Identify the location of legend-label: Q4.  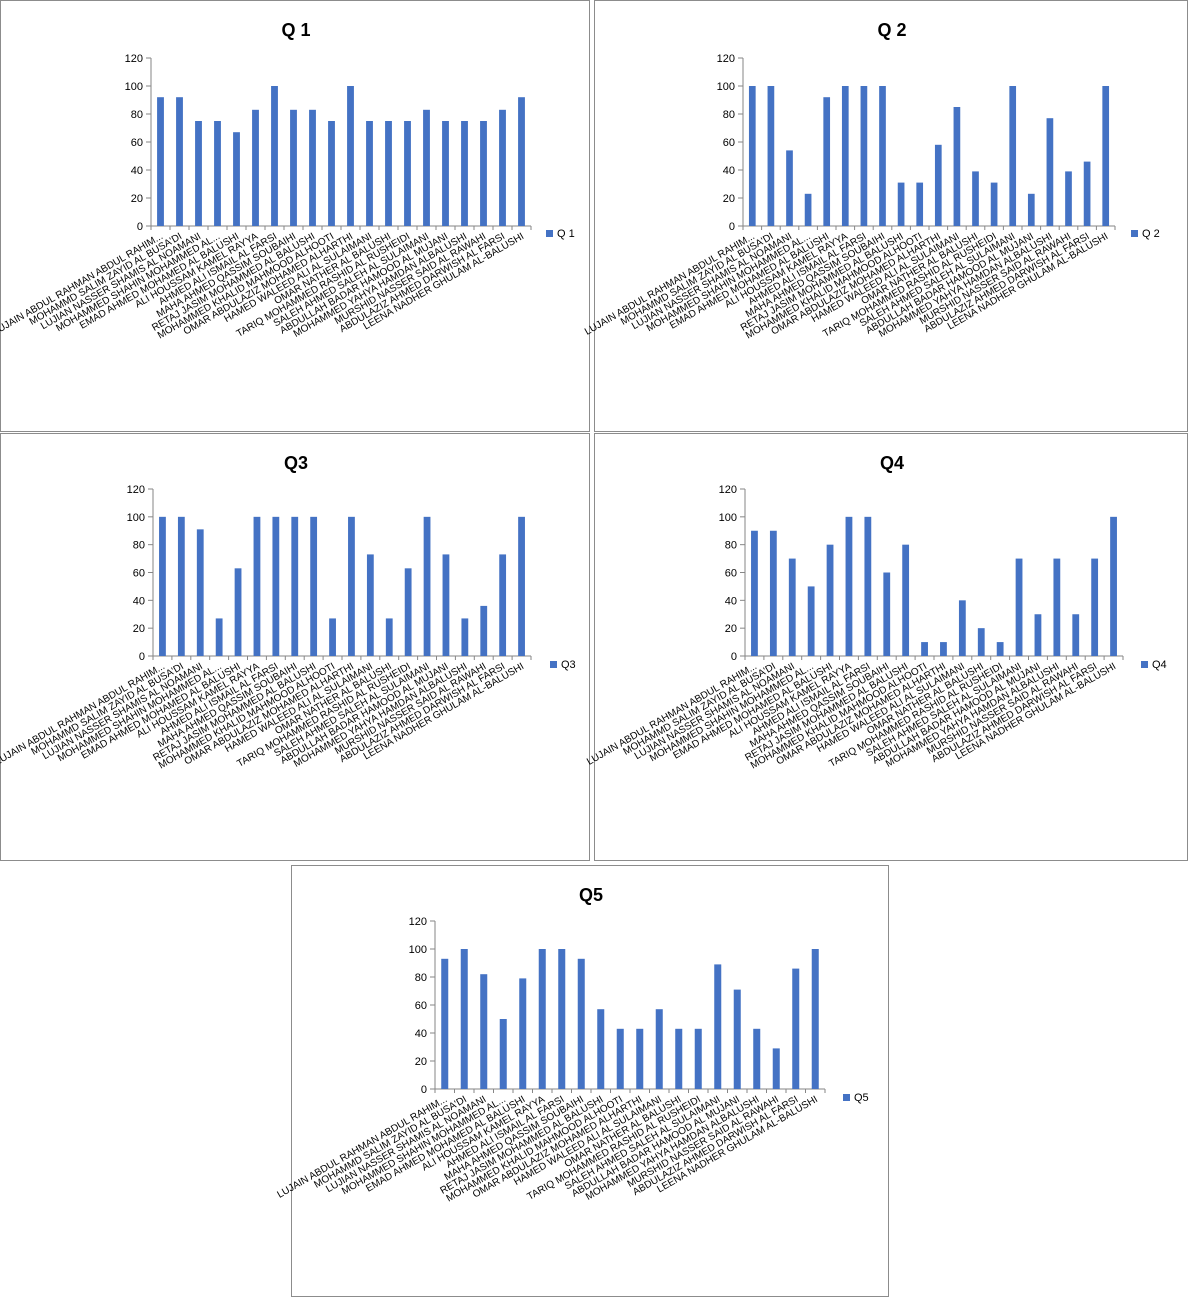
(1159, 665).